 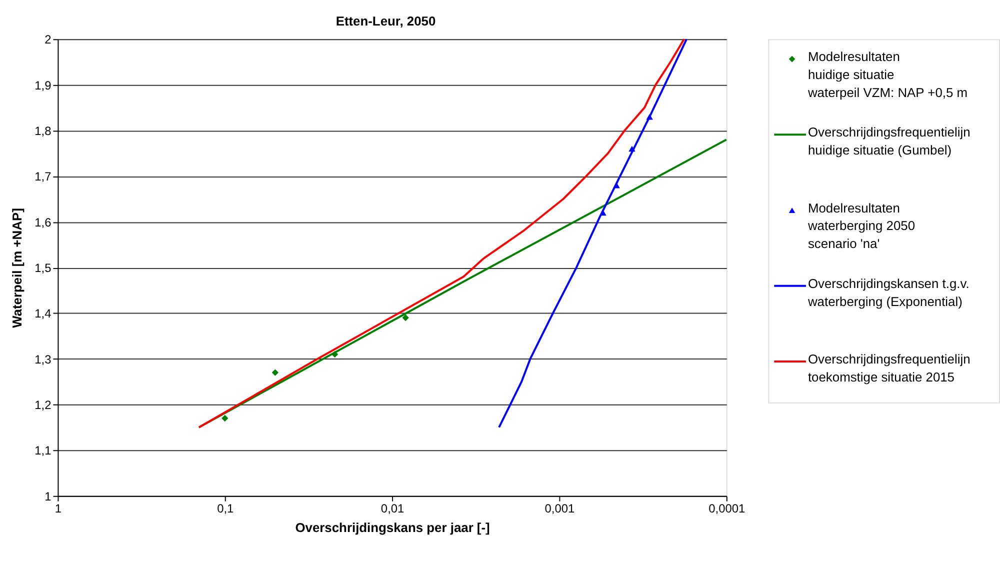 I want to click on y-tick-label: 1,8, so click(x=43, y=131).